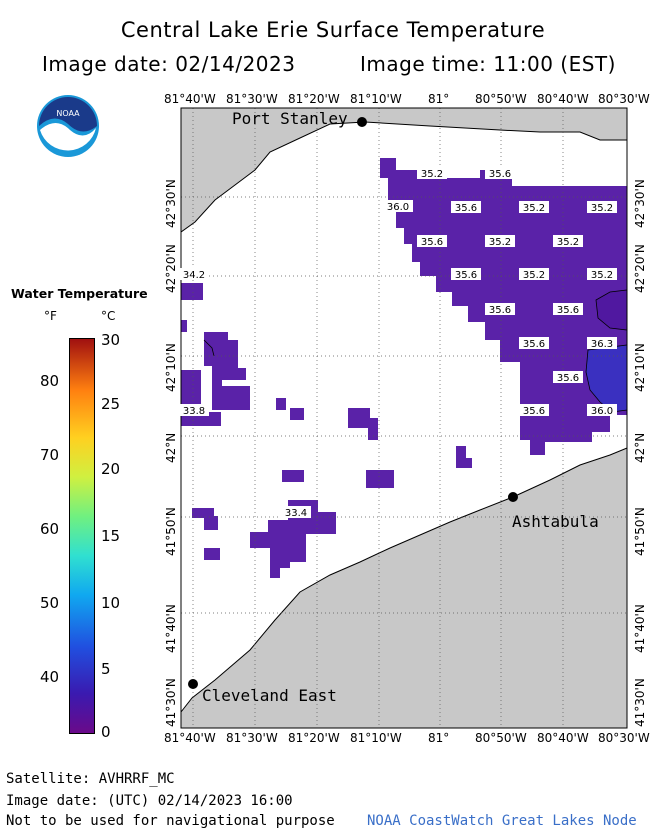 This screenshot has height=837, width=666. What do you see at coordinates (50, 455) in the screenshot?
I see `f-tick: 70` at bounding box center [50, 455].